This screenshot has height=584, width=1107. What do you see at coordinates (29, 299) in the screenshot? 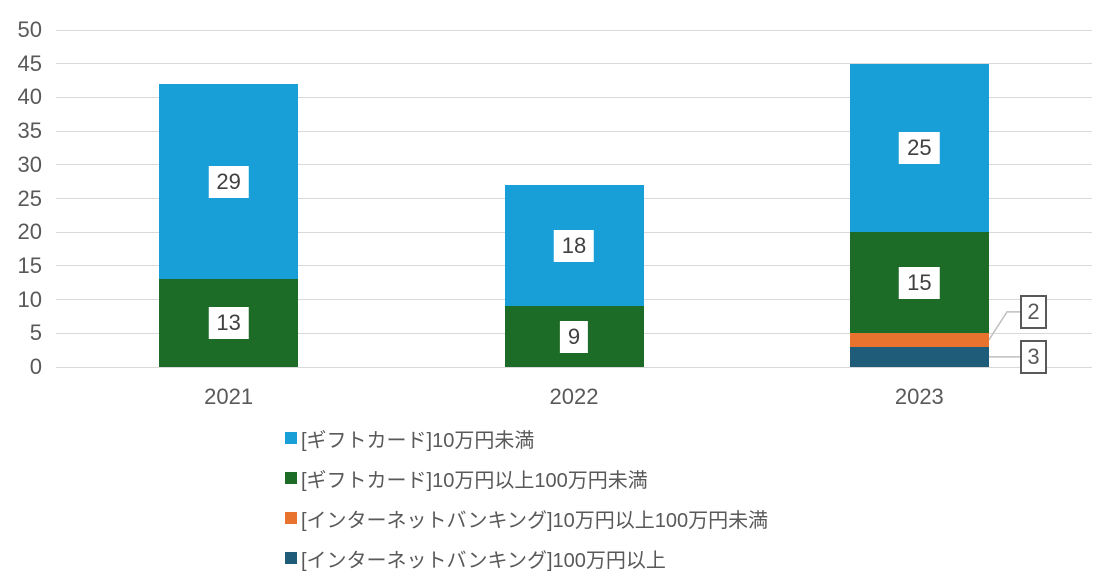
I see `y-axis-tick-label: 10` at bounding box center [29, 299].